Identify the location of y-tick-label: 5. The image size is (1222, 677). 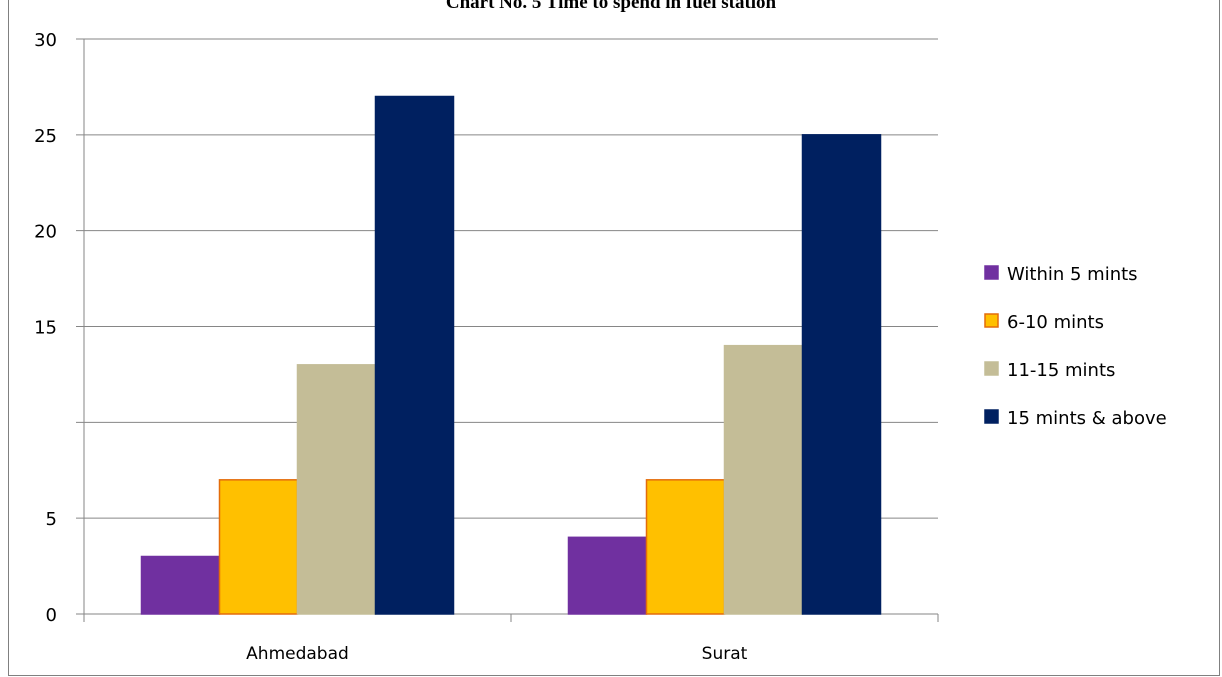
(51, 519).